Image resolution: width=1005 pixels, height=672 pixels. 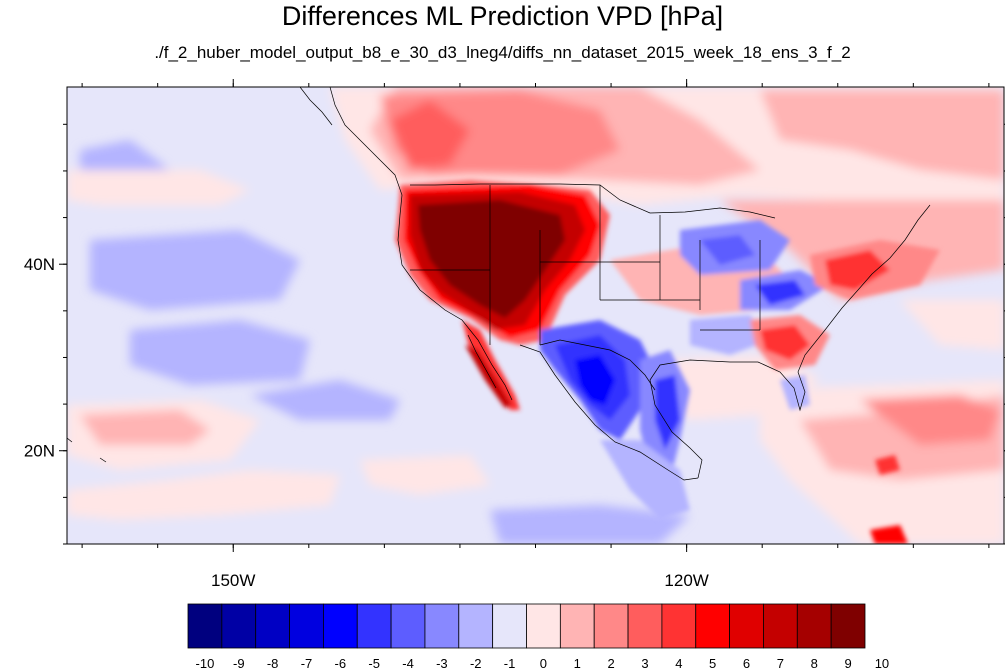 What do you see at coordinates (408, 663) in the screenshot?
I see `colorbar-label: -4` at bounding box center [408, 663].